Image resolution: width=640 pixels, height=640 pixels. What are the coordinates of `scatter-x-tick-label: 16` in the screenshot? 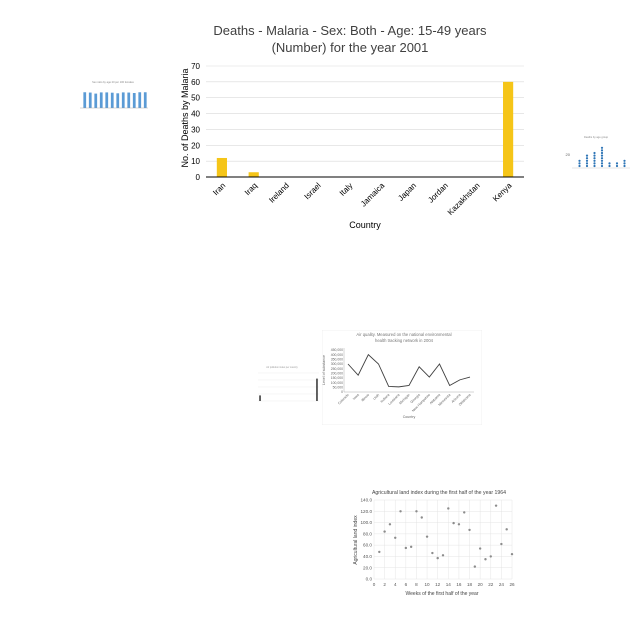 It's located at (459, 584).